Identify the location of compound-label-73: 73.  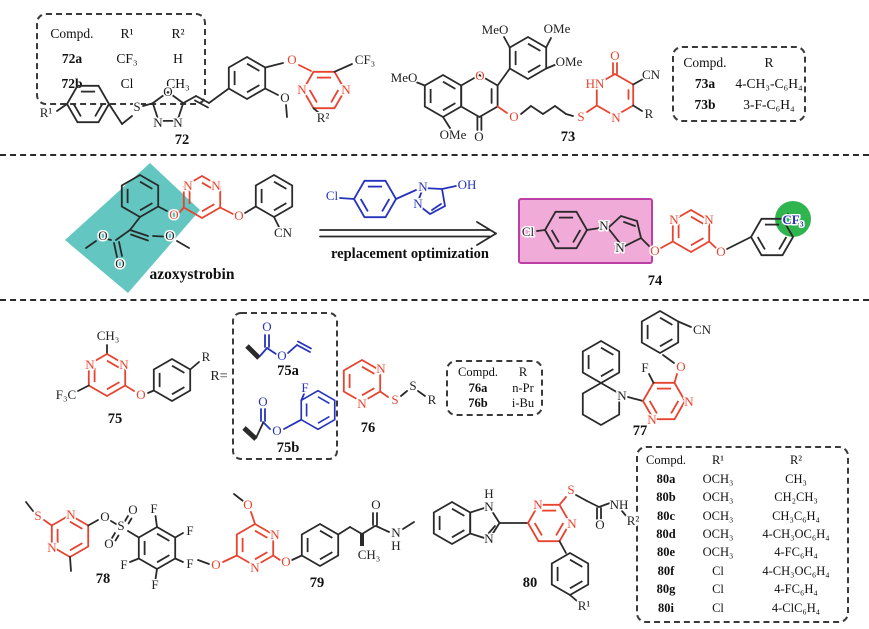
(568, 137).